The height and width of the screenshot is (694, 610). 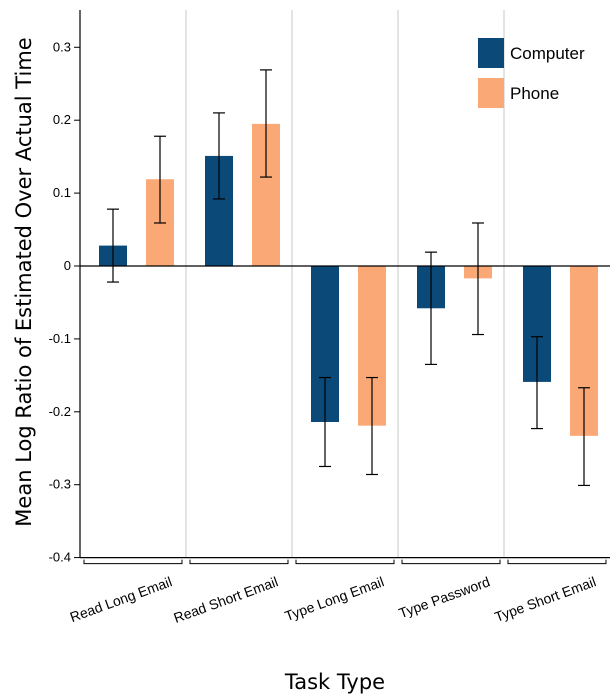 What do you see at coordinates (444, 597) in the screenshot?
I see `x-tick-label: Type Password` at bounding box center [444, 597].